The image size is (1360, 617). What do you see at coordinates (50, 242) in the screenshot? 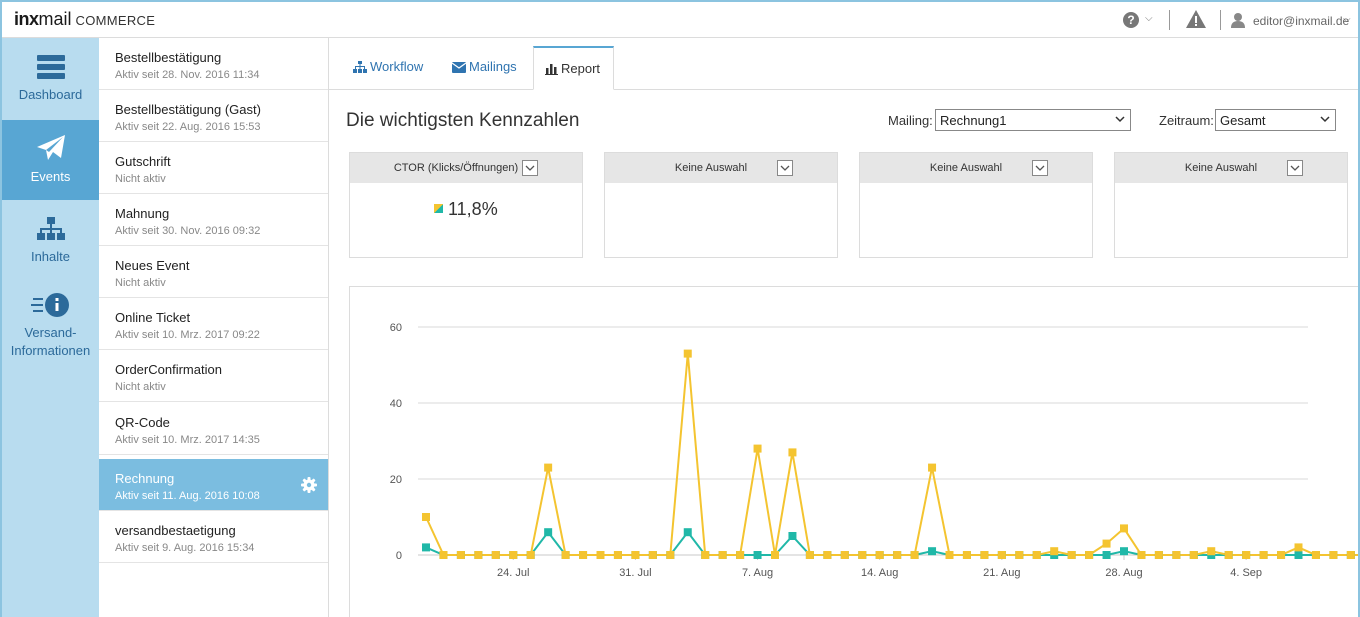
I see `nav-item-inhalte: Inhalte` at bounding box center [50, 242].